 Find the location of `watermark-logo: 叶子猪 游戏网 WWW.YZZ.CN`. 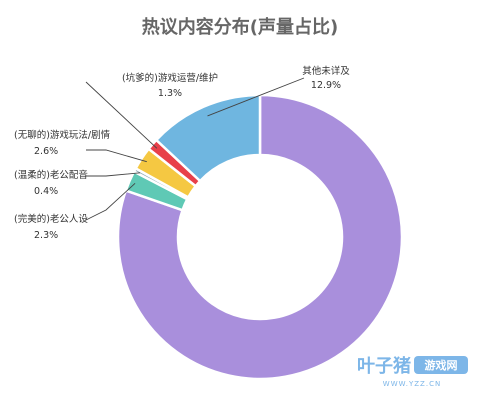

watermark-logo: 叶子猪 游戏网 WWW.YZZ.CN is located at coordinates (412, 371).